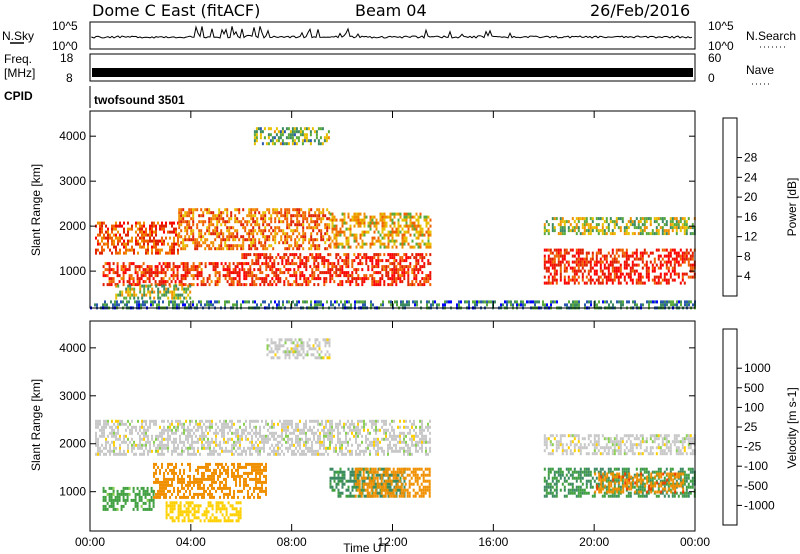 The image size is (800, 554). What do you see at coordinates (640, 10) in the screenshot?
I see `date-title: 26/Feb/2016` at bounding box center [640, 10].